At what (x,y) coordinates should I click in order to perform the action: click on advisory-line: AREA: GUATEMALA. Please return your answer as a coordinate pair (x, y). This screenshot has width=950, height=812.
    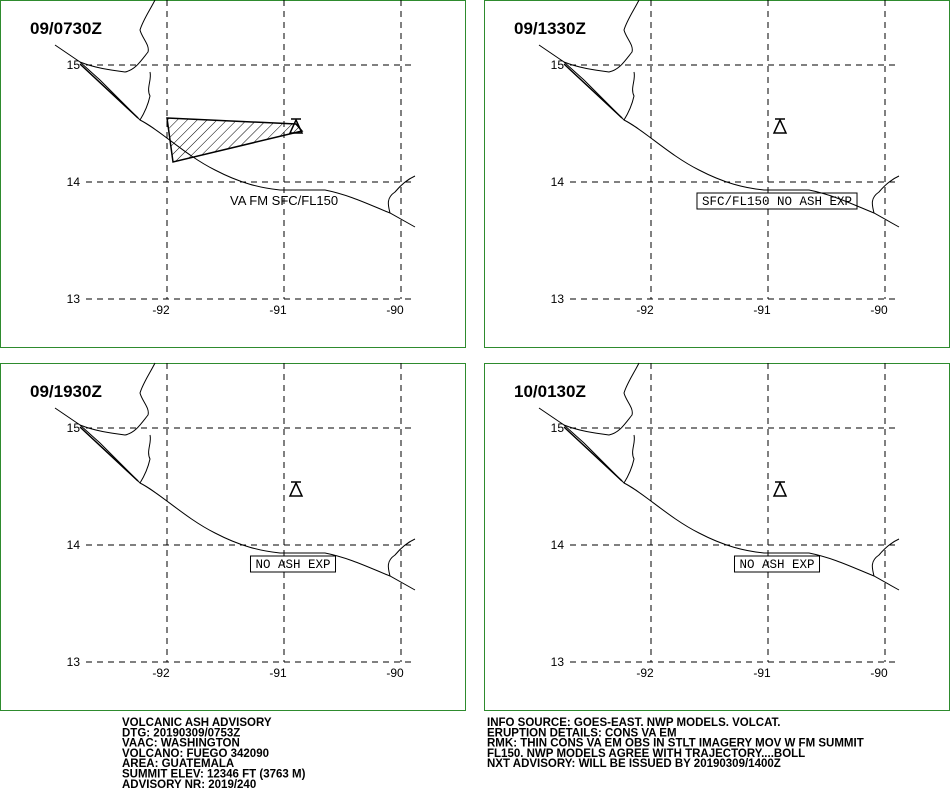
    Looking at the image, I should click on (178, 764).